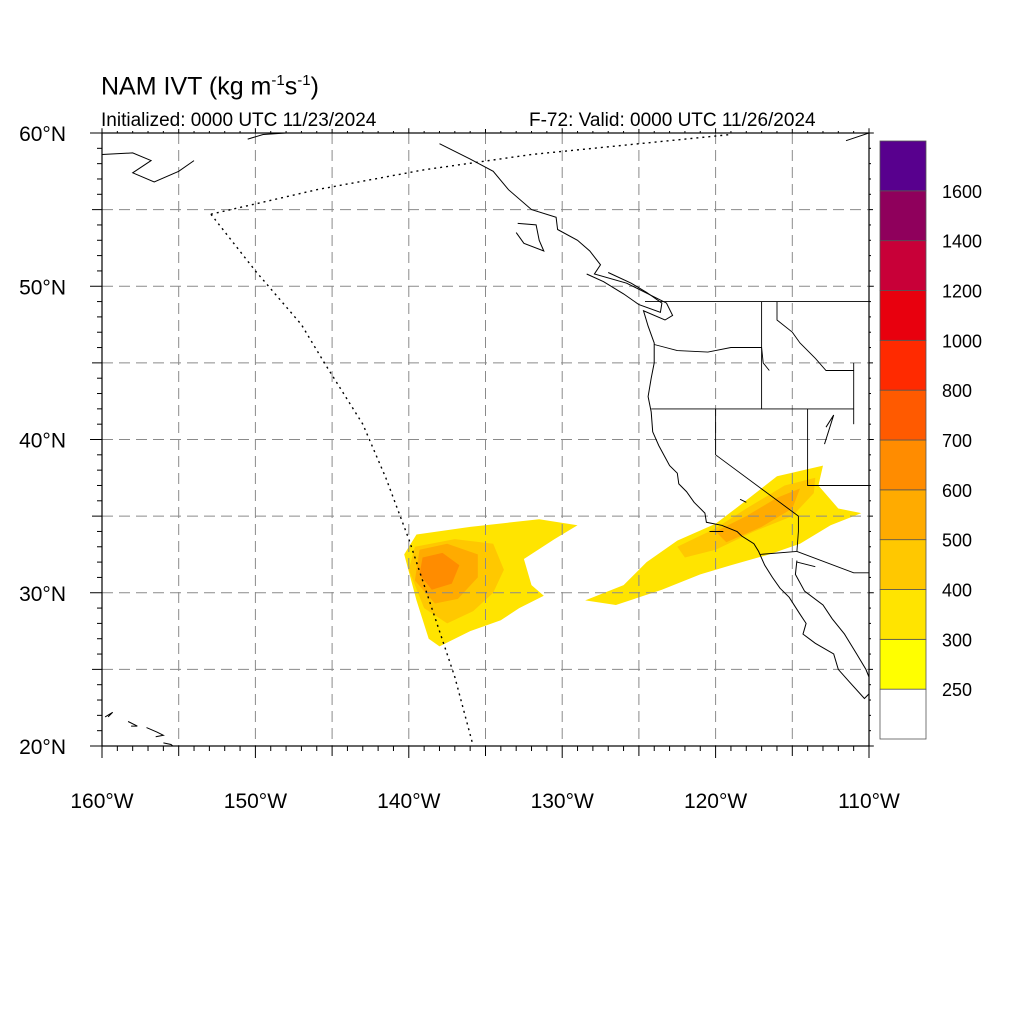 Image resolution: width=1024 pixels, height=1024 pixels. I want to click on initialized-time: Initialized: 0000 UTC 11/23/2024, so click(239, 120).